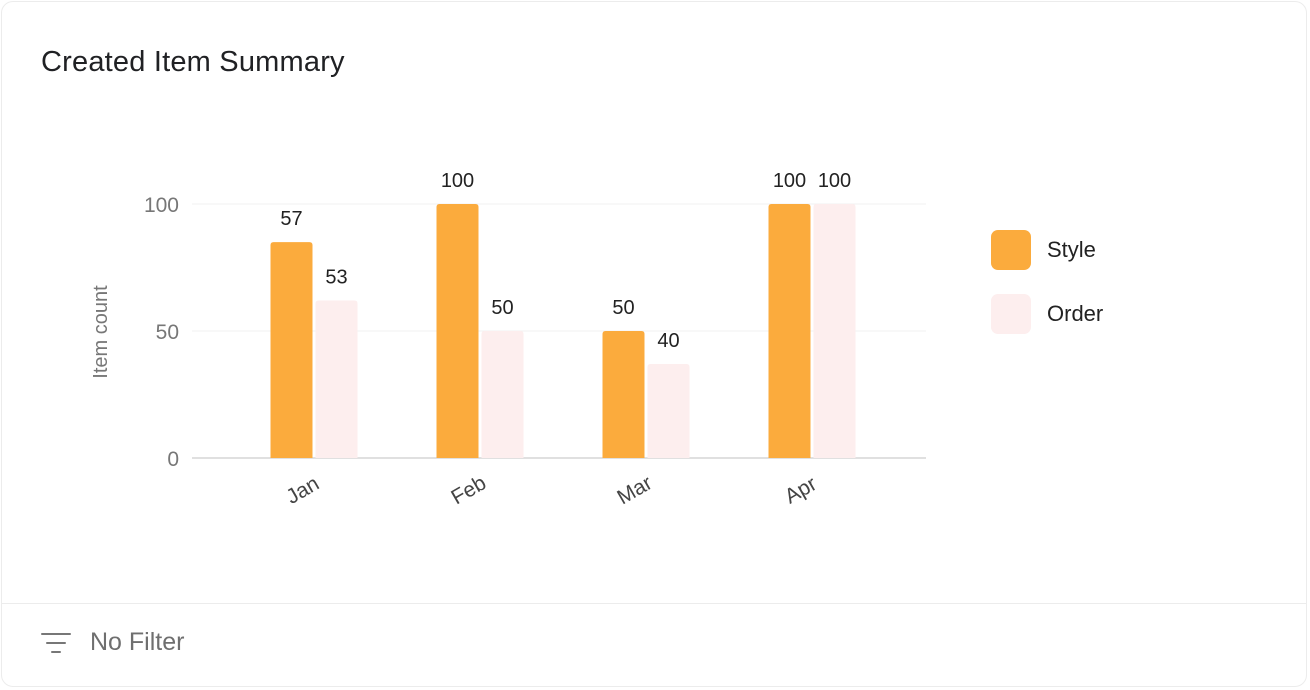 The height and width of the screenshot is (690, 1310). Describe the element at coordinates (1075, 313) in the screenshot. I see `legend-label-order: Order` at that location.